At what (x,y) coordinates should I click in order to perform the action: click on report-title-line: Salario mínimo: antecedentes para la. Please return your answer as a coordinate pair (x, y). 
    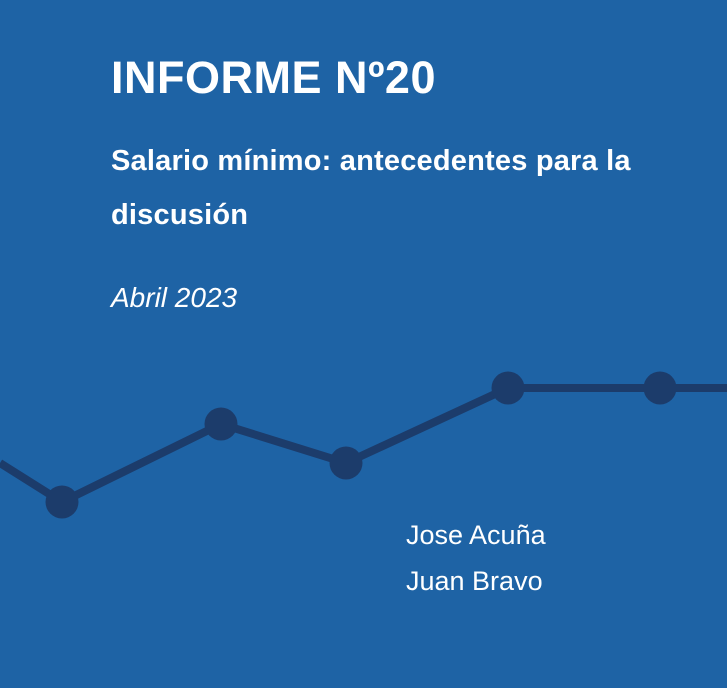
    Looking at the image, I should click on (371, 161).